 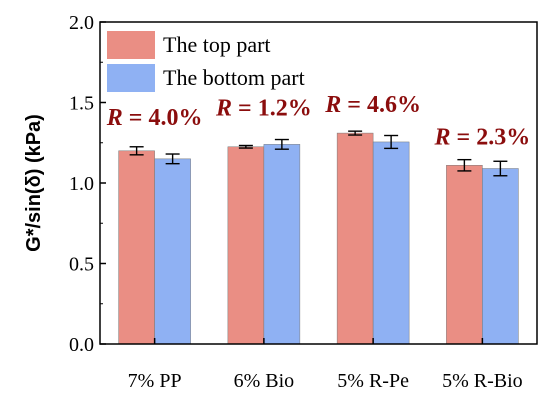 What do you see at coordinates (81, 265) in the screenshot?
I see `y-tick-label: 0.5` at bounding box center [81, 265].